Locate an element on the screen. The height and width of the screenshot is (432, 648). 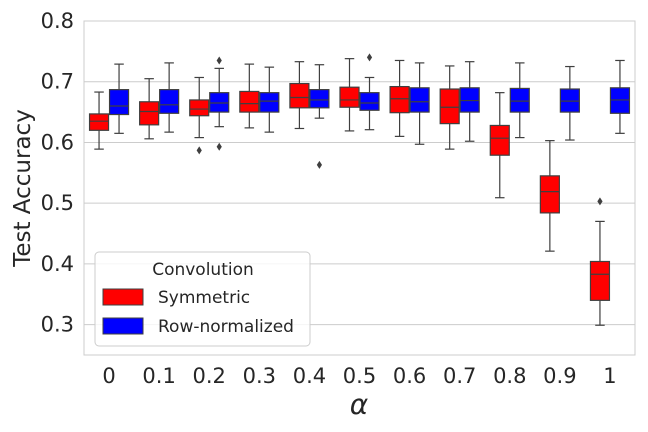
y-tick-label: 0.7 is located at coordinates (57, 82).